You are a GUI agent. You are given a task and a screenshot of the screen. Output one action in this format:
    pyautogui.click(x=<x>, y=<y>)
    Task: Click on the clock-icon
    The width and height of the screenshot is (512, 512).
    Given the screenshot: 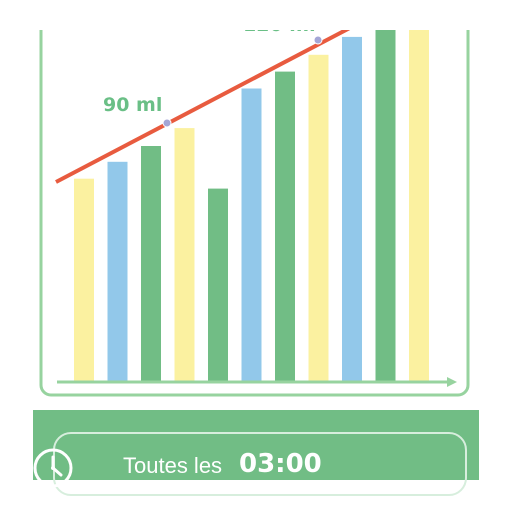 What is the action you would take?
    pyautogui.click(x=53, y=468)
    